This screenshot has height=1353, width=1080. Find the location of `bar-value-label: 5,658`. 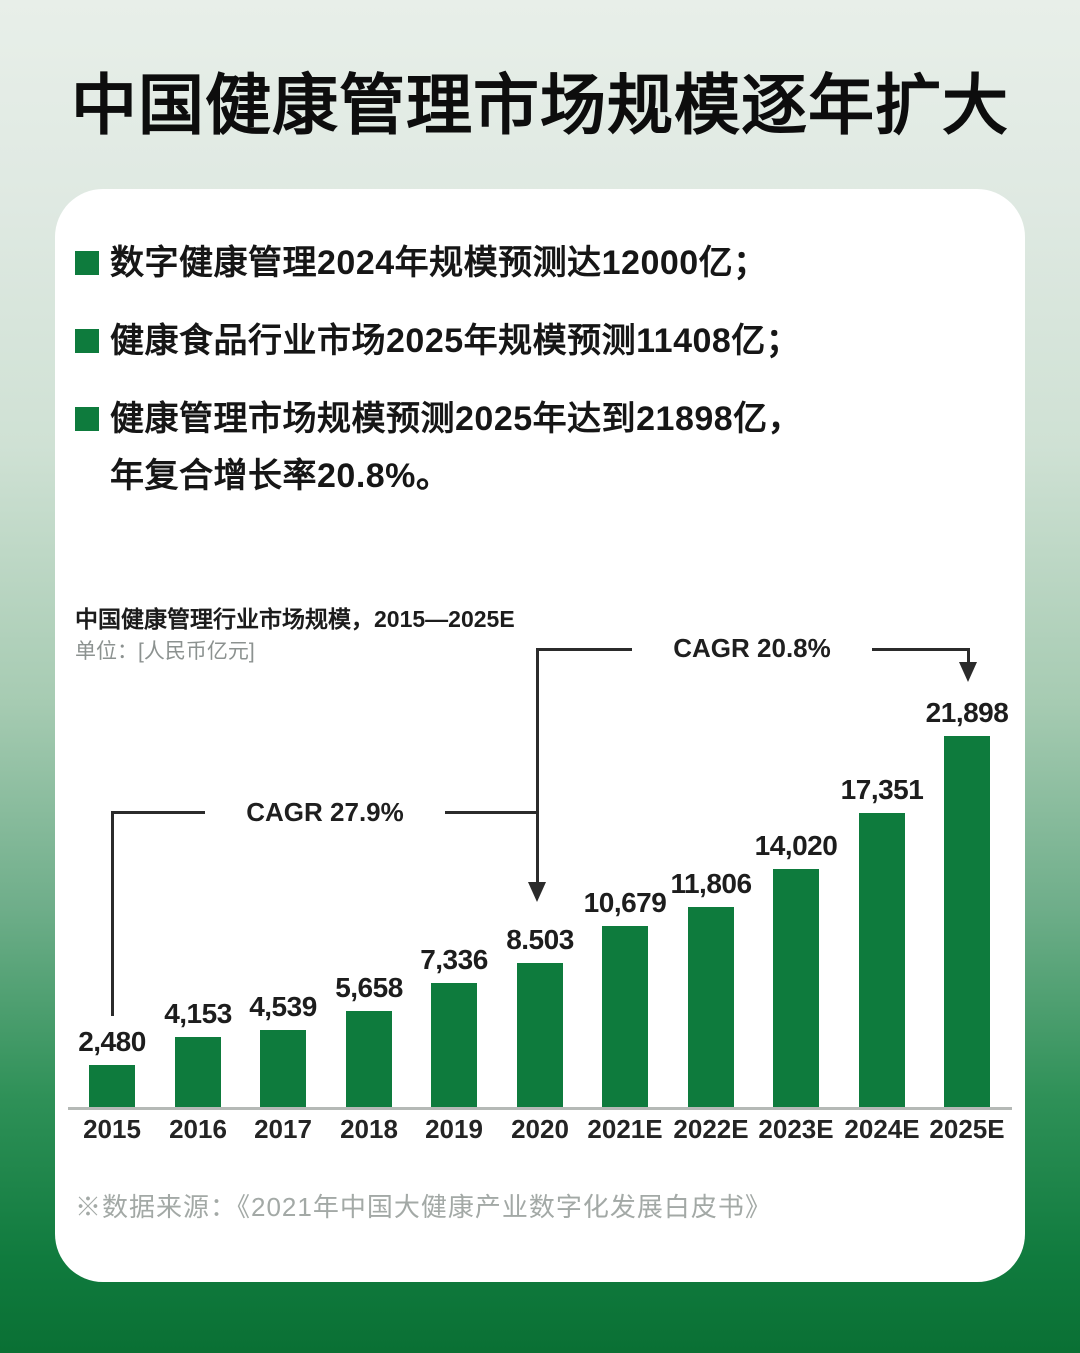

bar-value-label: 5,658 is located at coordinates (369, 987).